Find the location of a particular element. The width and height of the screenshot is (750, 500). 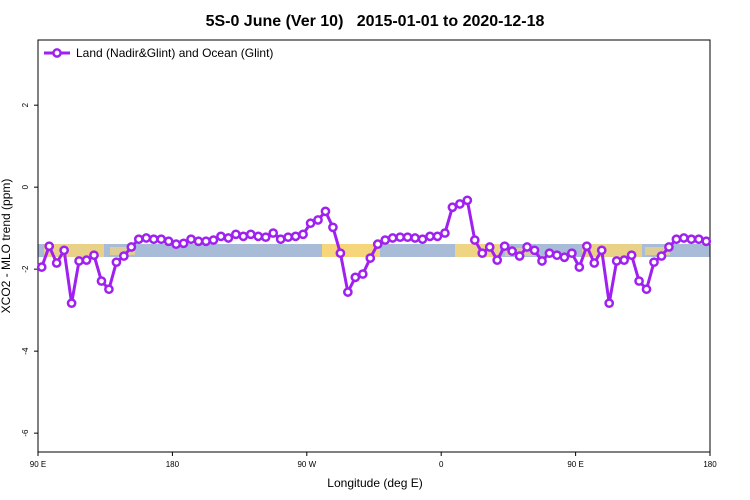

y-tick-label: -4 is located at coordinates (25, 351).